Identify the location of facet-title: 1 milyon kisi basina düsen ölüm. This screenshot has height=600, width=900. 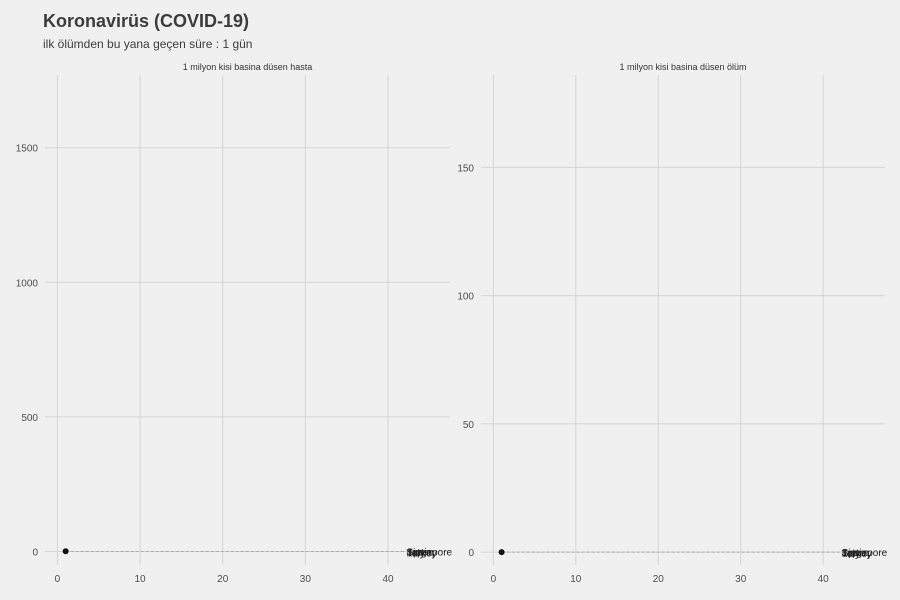
(682, 67).